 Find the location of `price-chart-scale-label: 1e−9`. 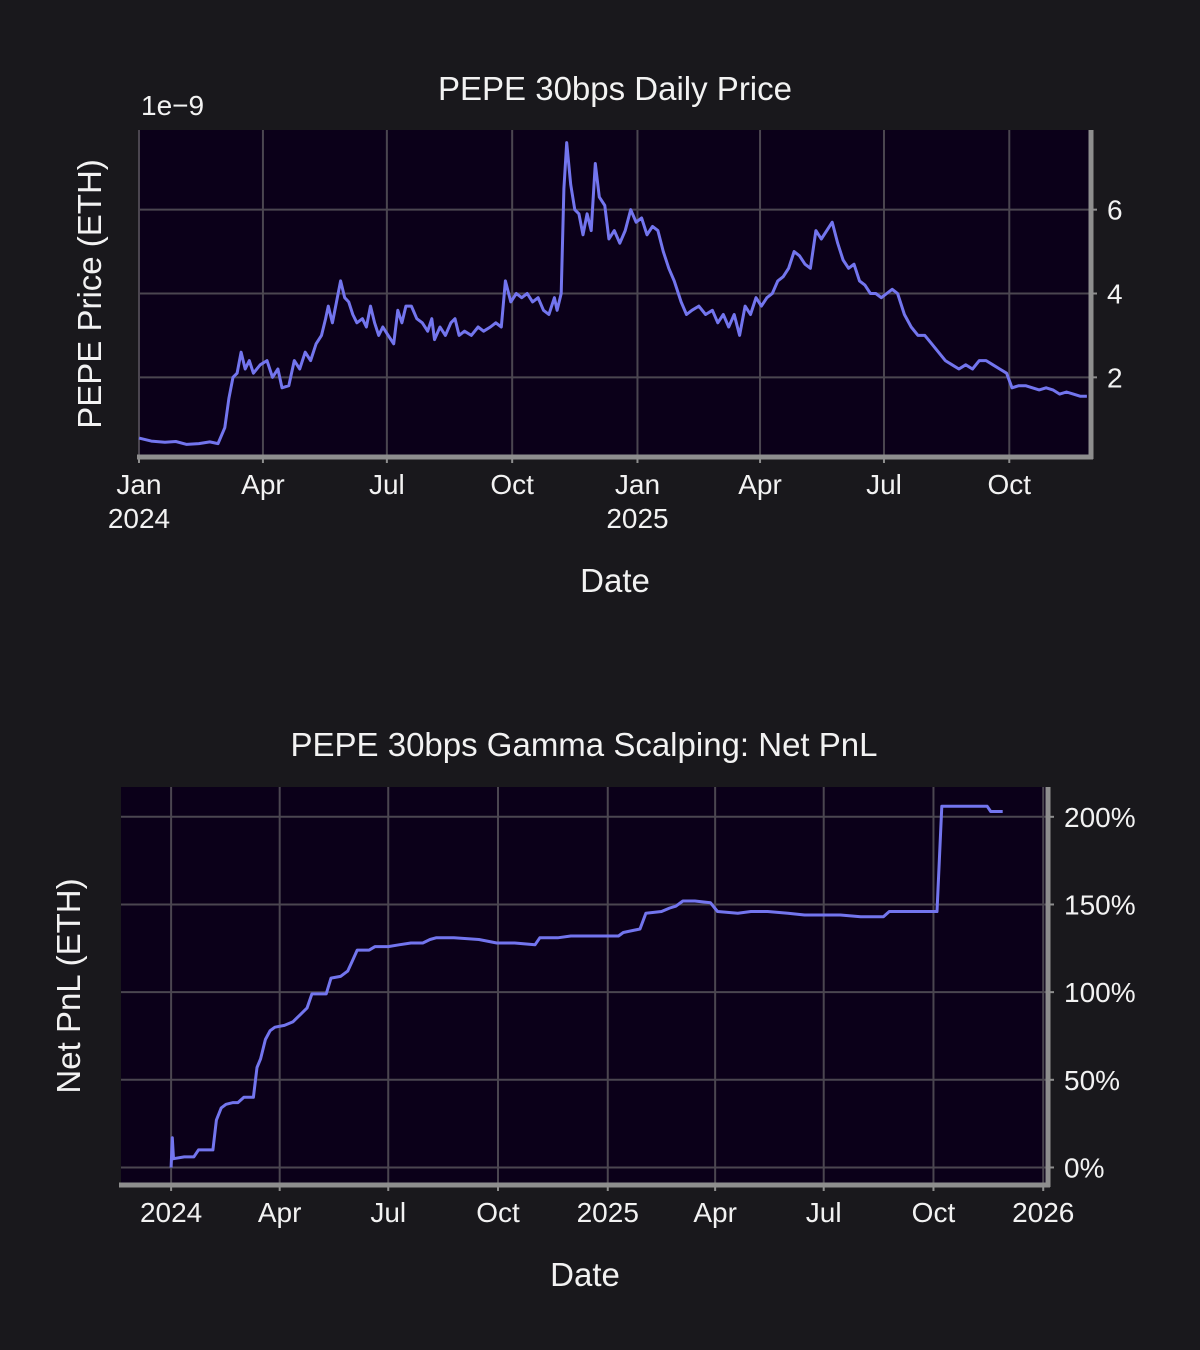

price-chart-scale-label: 1e−9 is located at coordinates (172, 105).